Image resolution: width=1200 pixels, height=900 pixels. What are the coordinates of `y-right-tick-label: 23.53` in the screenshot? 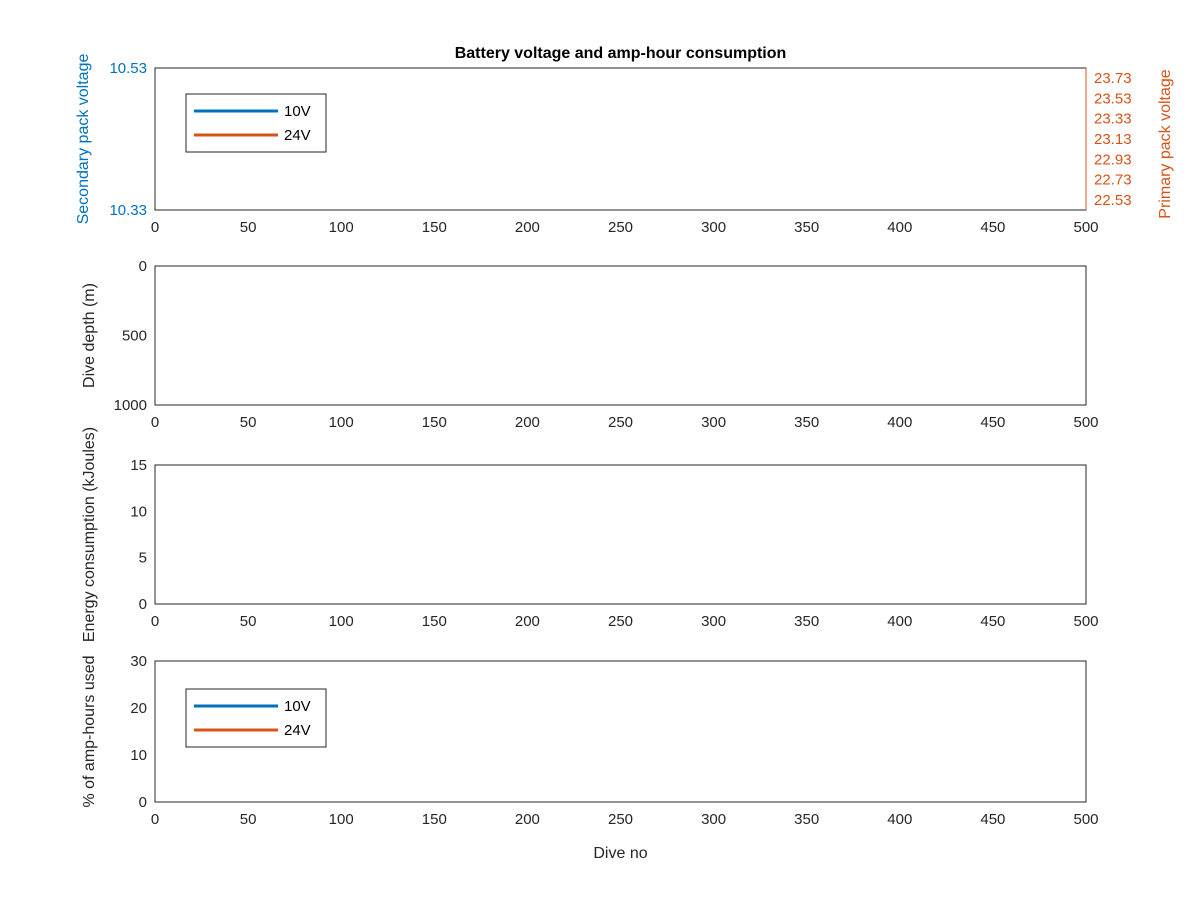 It's located at (1113, 98).